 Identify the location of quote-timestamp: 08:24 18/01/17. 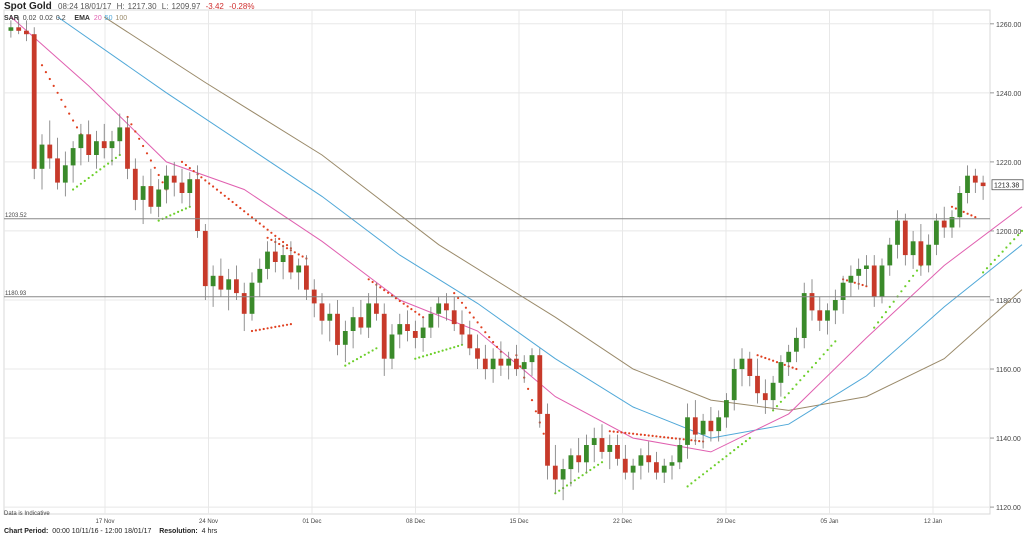
(85, 6).